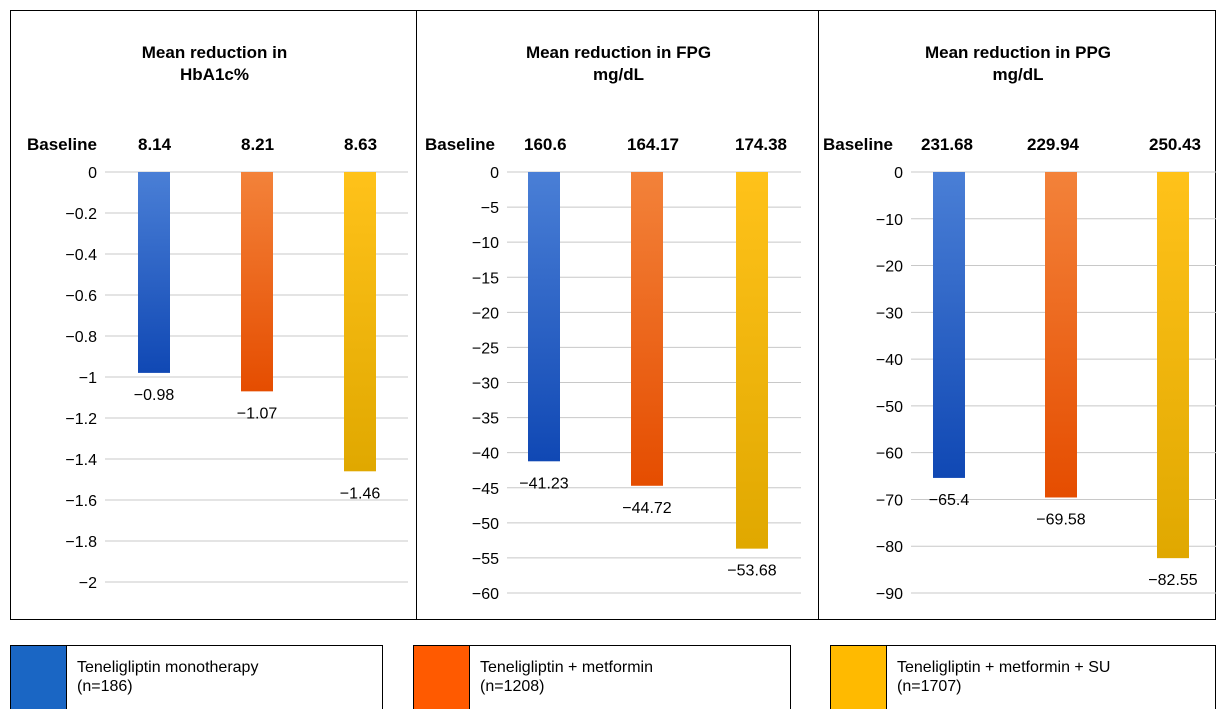 The width and height of the screenshot is (1216, 709). Describe the element at coordinates (485, 278) in the screenshot. I see `y-tick-label: −15` at that location.